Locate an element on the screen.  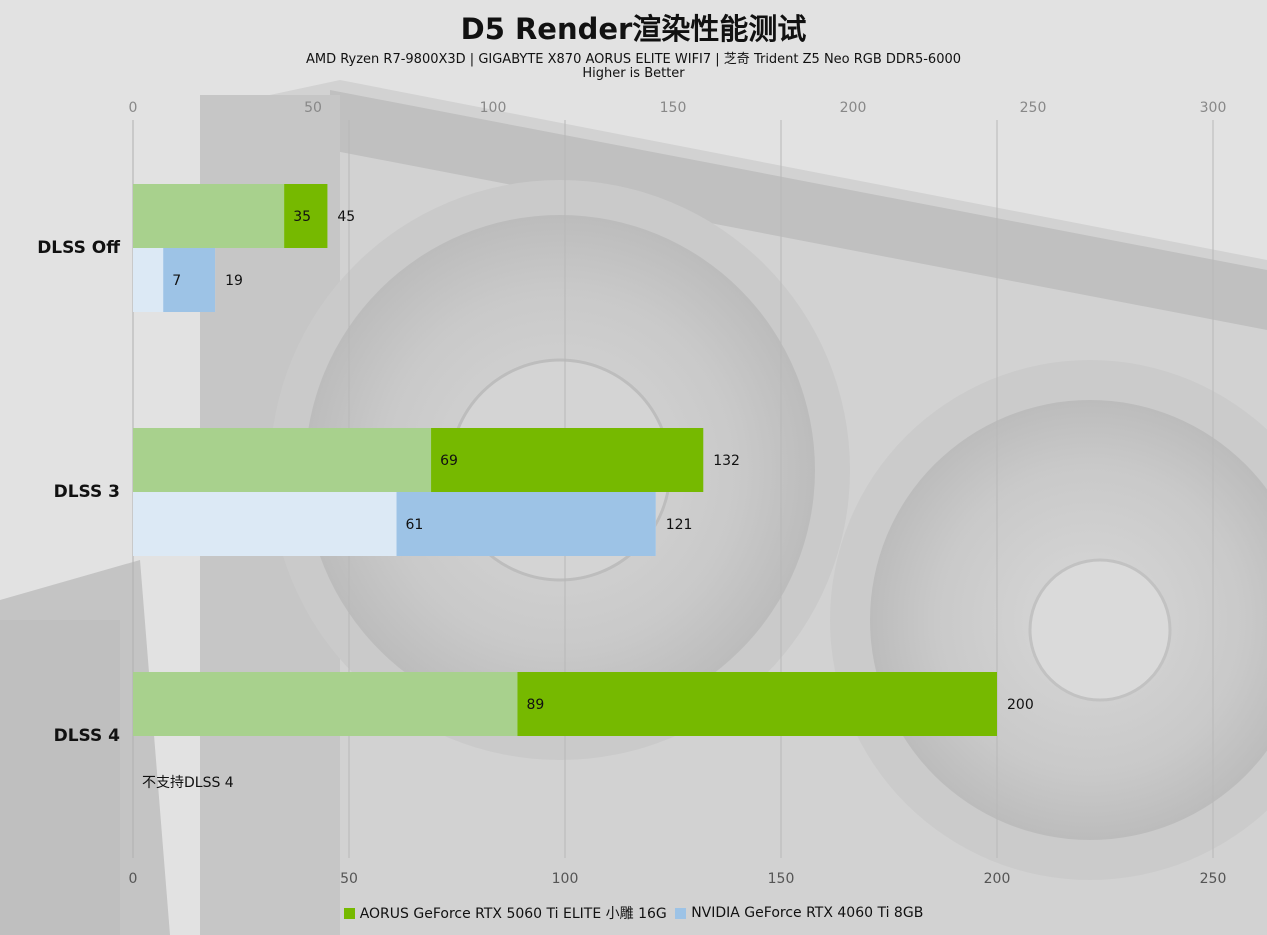
chart-title: D5 Render渲染性能测试 is located at coordinates (633, 29).